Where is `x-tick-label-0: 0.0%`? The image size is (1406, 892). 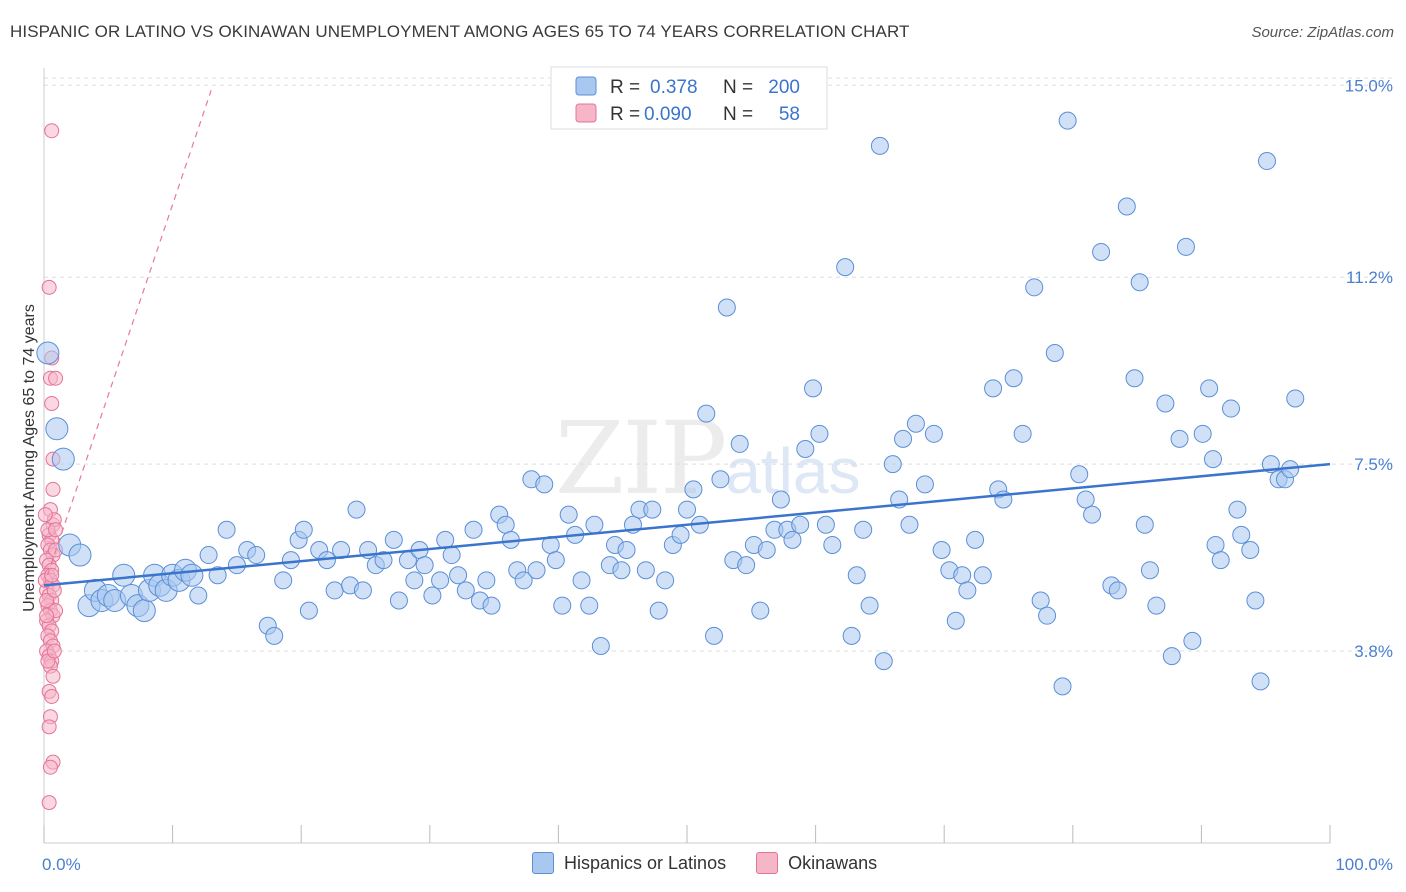 x-tick-label-0: 0.0% is located at coordinates (61, 864).